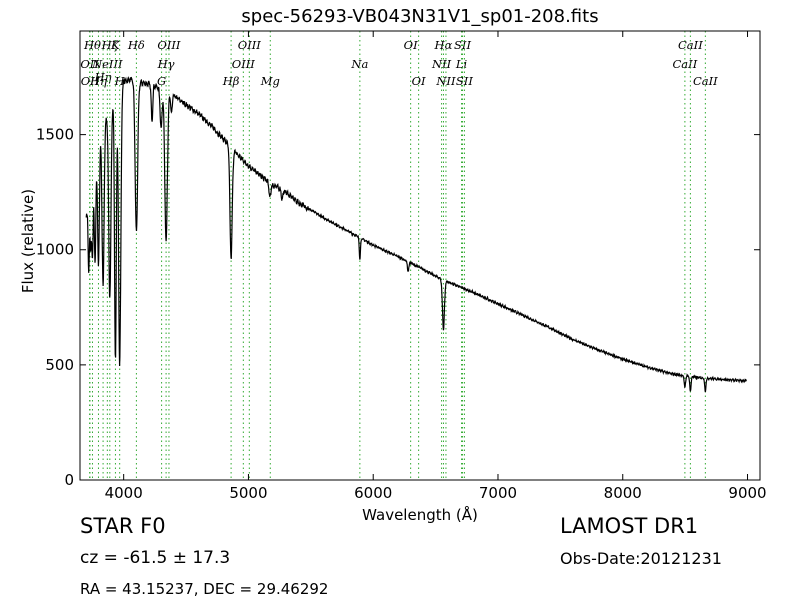 The height and width of the screenshot is (600, 800). I want to click on obs-date-label: Obs-Date:20121231, so click(641, 558).